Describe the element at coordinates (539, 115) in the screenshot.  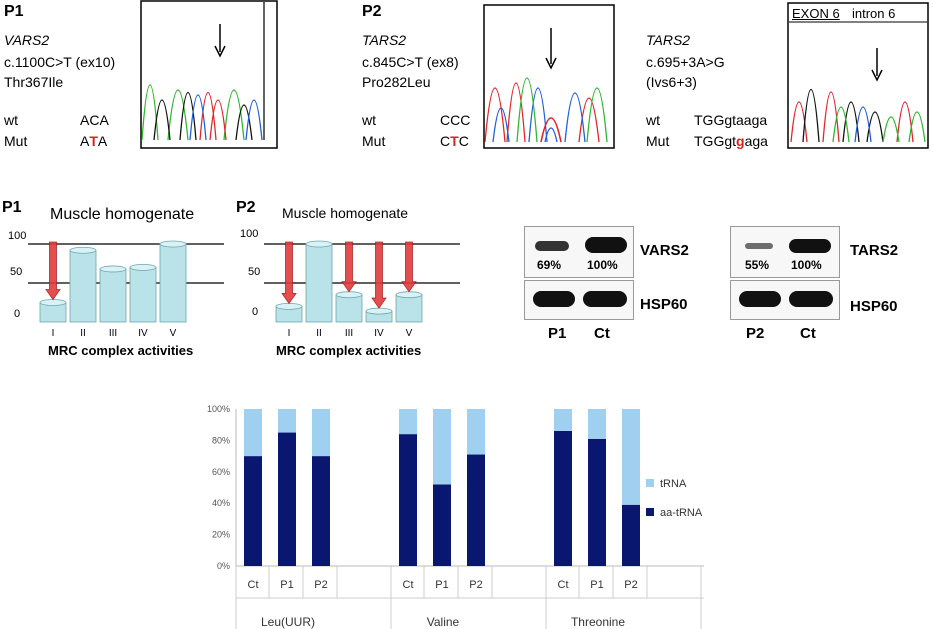
I see `trace-blue` at that location.